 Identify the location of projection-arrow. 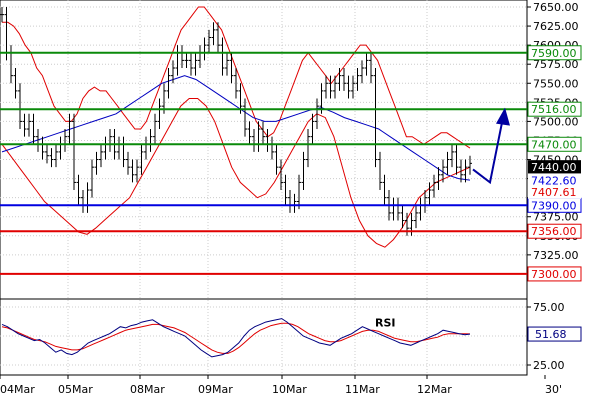
(491, 146).